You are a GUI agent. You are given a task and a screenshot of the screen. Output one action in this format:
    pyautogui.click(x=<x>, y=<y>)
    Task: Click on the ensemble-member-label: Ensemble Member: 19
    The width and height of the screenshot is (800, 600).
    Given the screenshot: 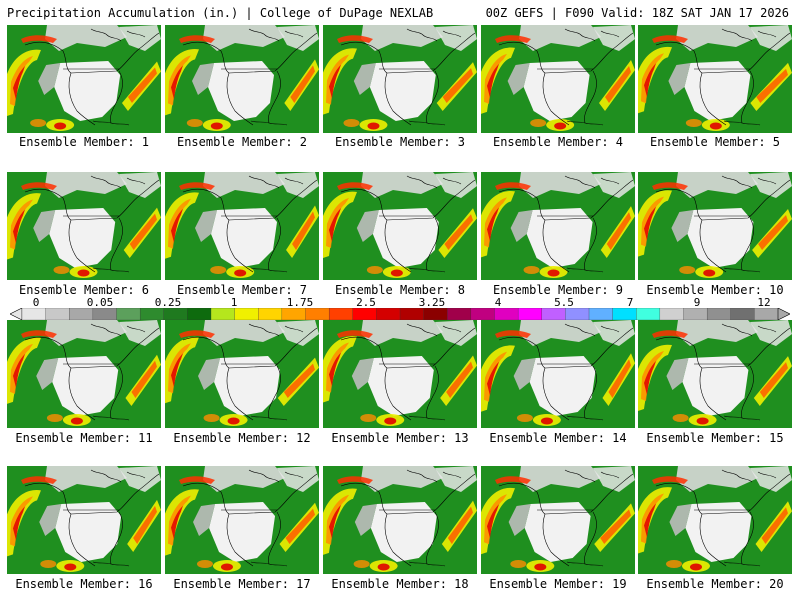 What is the action you would take?
    pyautogui.click(x=558, y=584)
    